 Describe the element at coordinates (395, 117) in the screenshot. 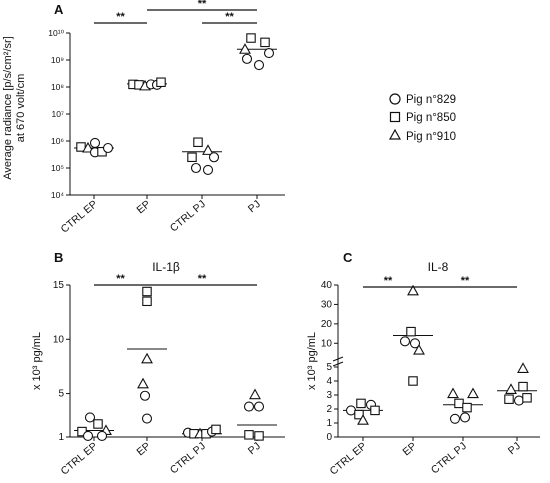

I see `legend-square-icon` at that location.